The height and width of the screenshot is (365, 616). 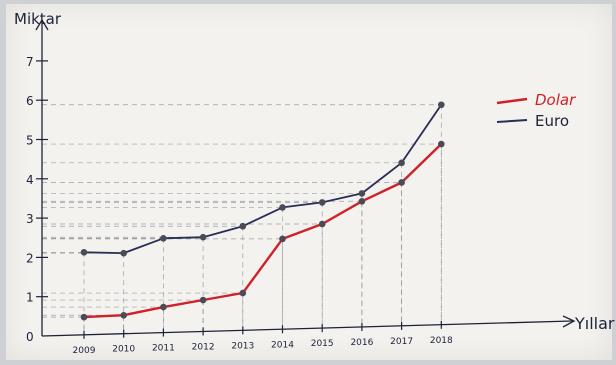 I want to click on x-tick-label: 2014, so click(x=282, y=345).